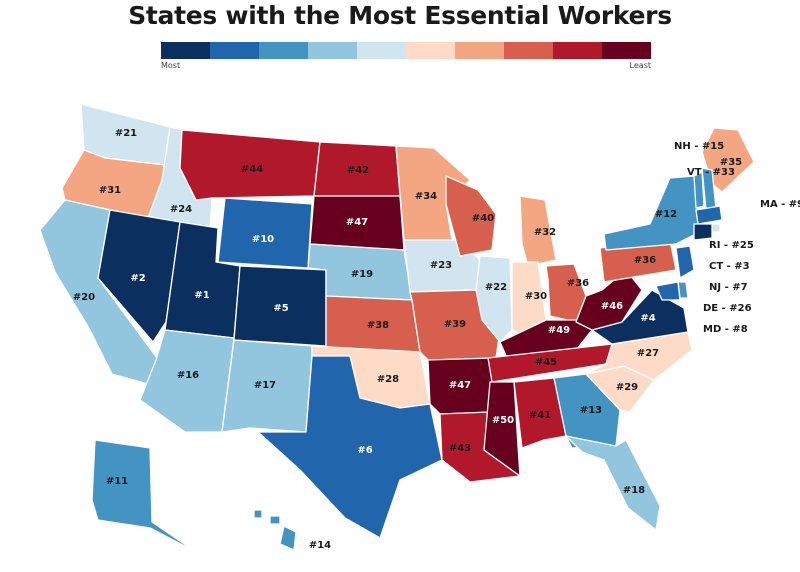 The image size is (800, 572). I want to click on state-nevada, so click(139, 276).